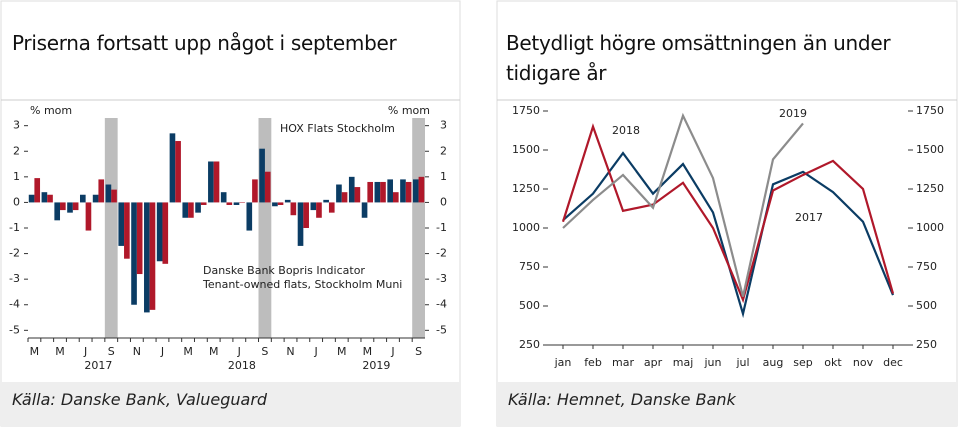 The image size is (959, 437). Describe the element at coordinates (443, 201) in the screenshot. I see `y2-tick-label: 0` at that location.